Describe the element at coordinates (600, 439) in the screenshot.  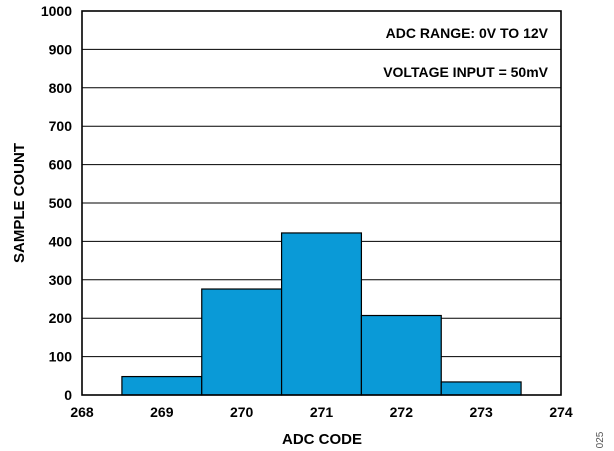
I see `figure-id: 025` at that location.